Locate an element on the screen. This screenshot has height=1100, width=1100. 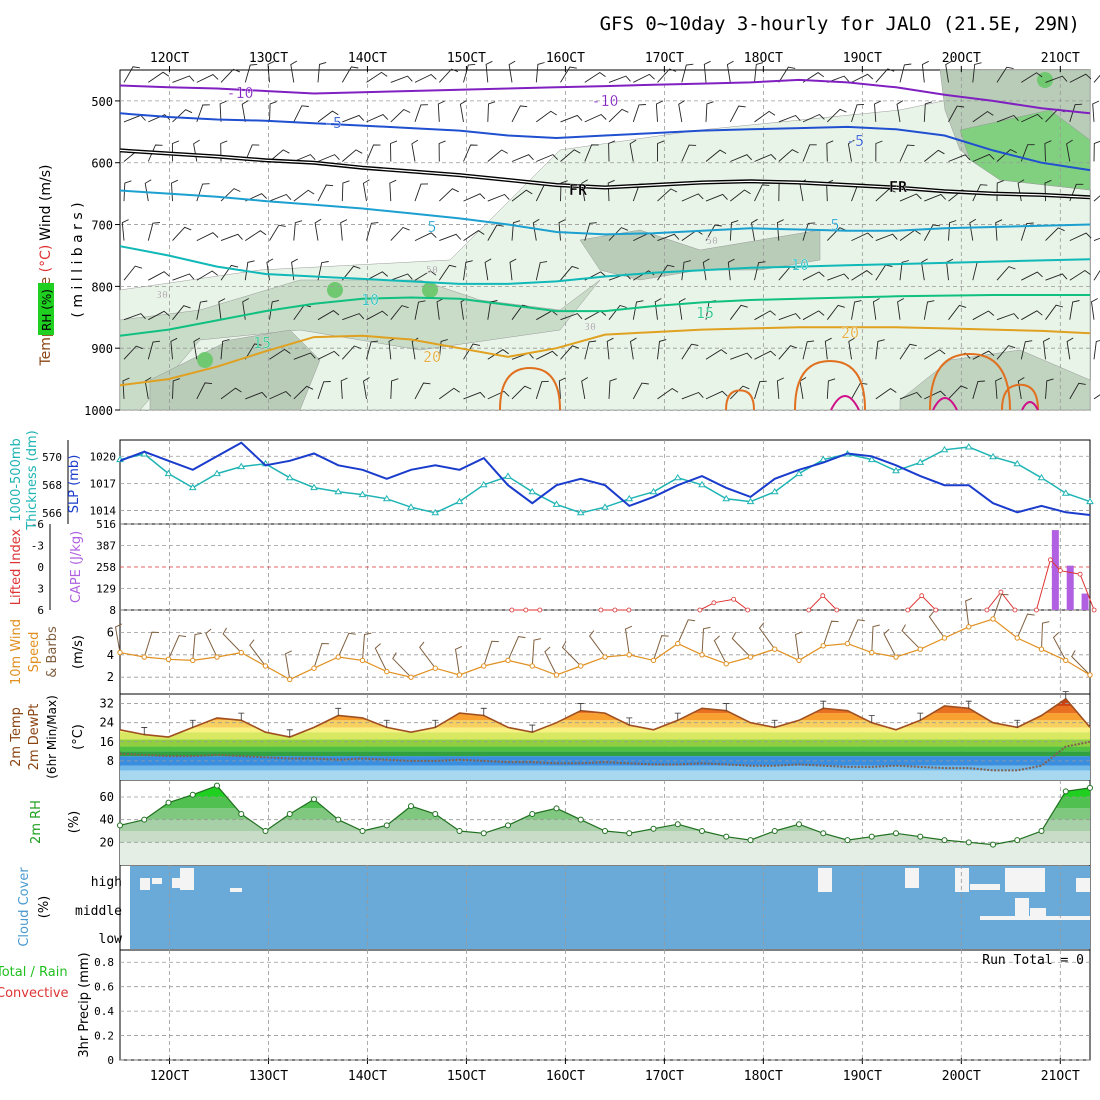
warm-contour is located at coordinates (530, 388).